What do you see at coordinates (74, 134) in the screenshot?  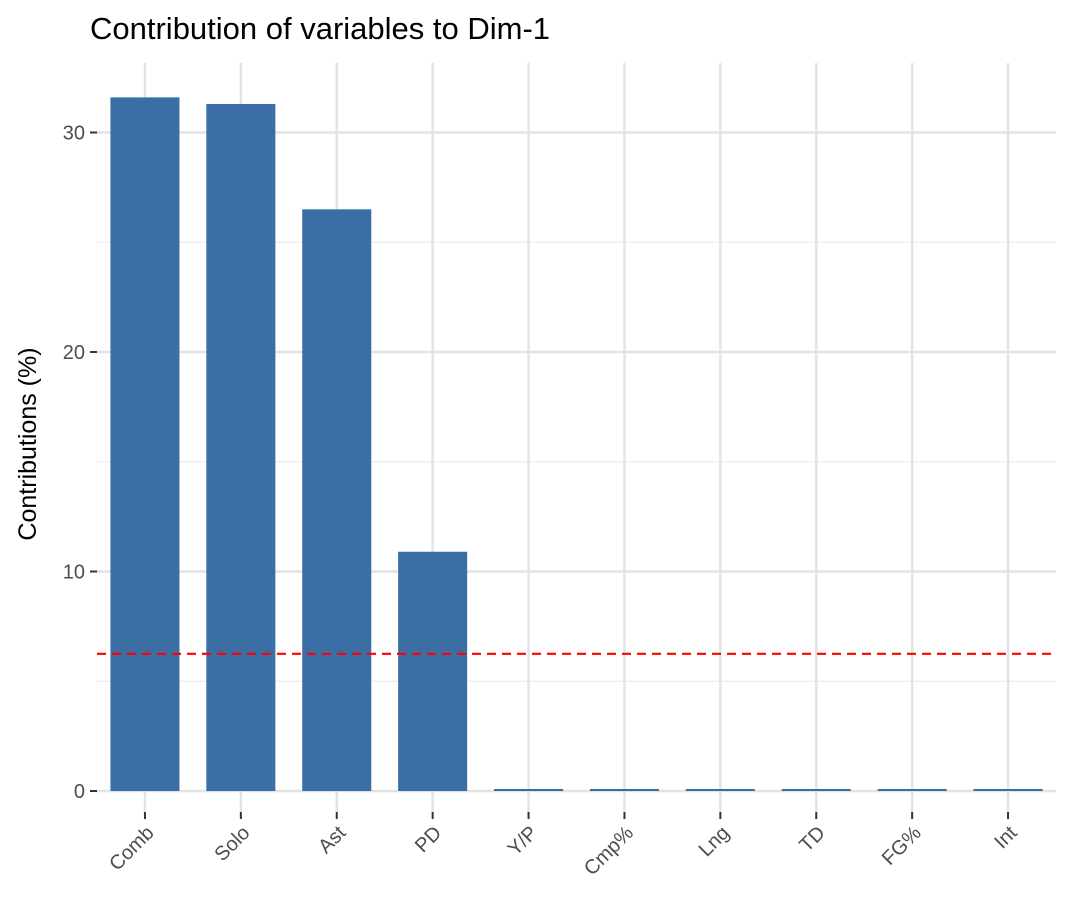 I see `y-tick-label: 30` at bounding box center [74, 134].